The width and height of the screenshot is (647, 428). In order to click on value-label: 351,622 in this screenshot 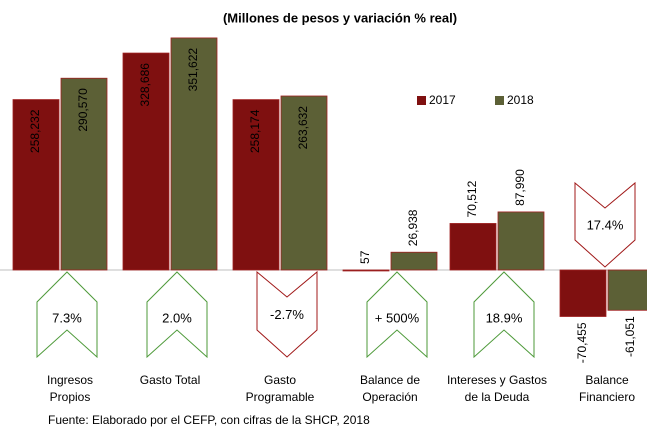, I will do `click(193, 70)`.